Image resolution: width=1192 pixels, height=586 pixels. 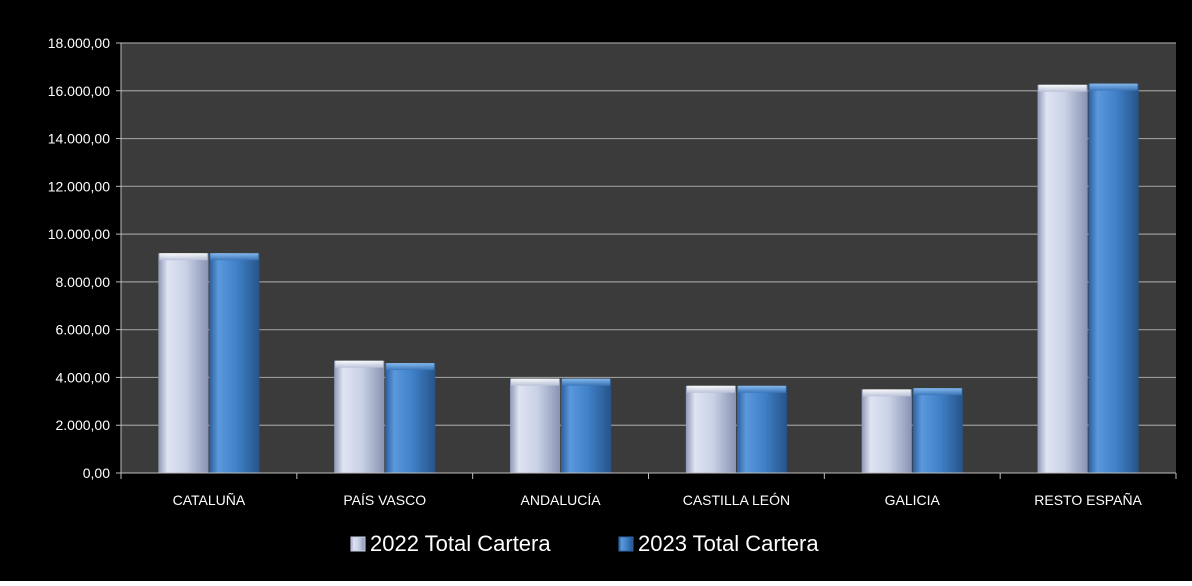 I want to click on y-tick-label: 6.000,00, so click(x=83, y=330).